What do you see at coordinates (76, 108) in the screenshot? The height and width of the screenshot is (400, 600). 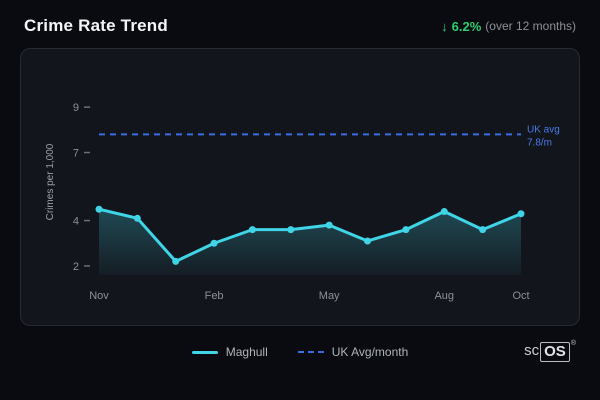 I see `svg-text: 9` at bounding box center [76, 108].